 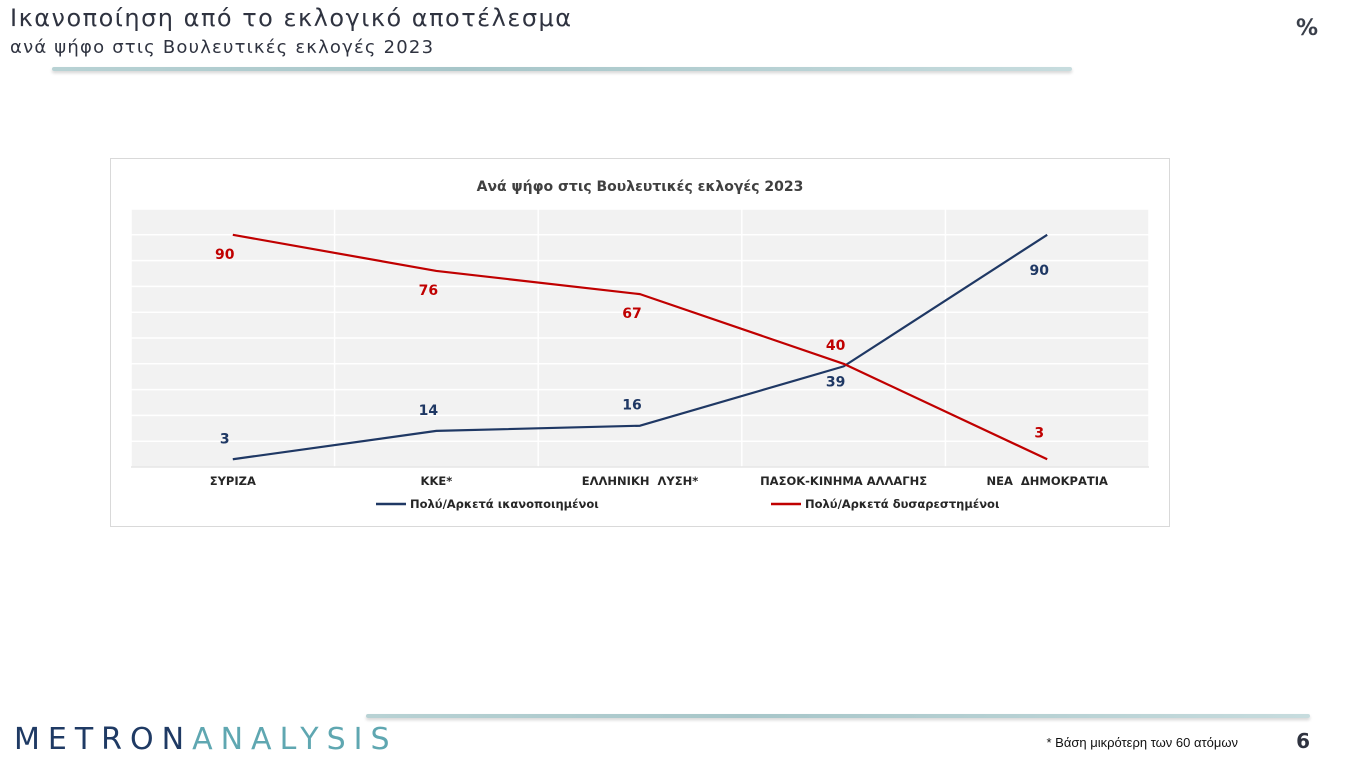 What do you see at coordinates (437, 481) in the screenshot?
I see `x-tick-label: ΚΚΕ*` at bounding box center [437, 481].